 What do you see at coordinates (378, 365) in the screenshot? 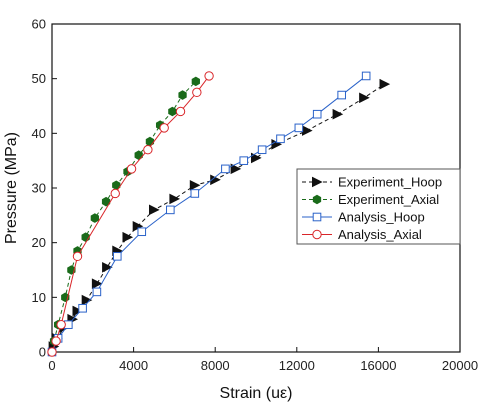
I see `x-tick-label: 16000` at bounding box center [378, 365].